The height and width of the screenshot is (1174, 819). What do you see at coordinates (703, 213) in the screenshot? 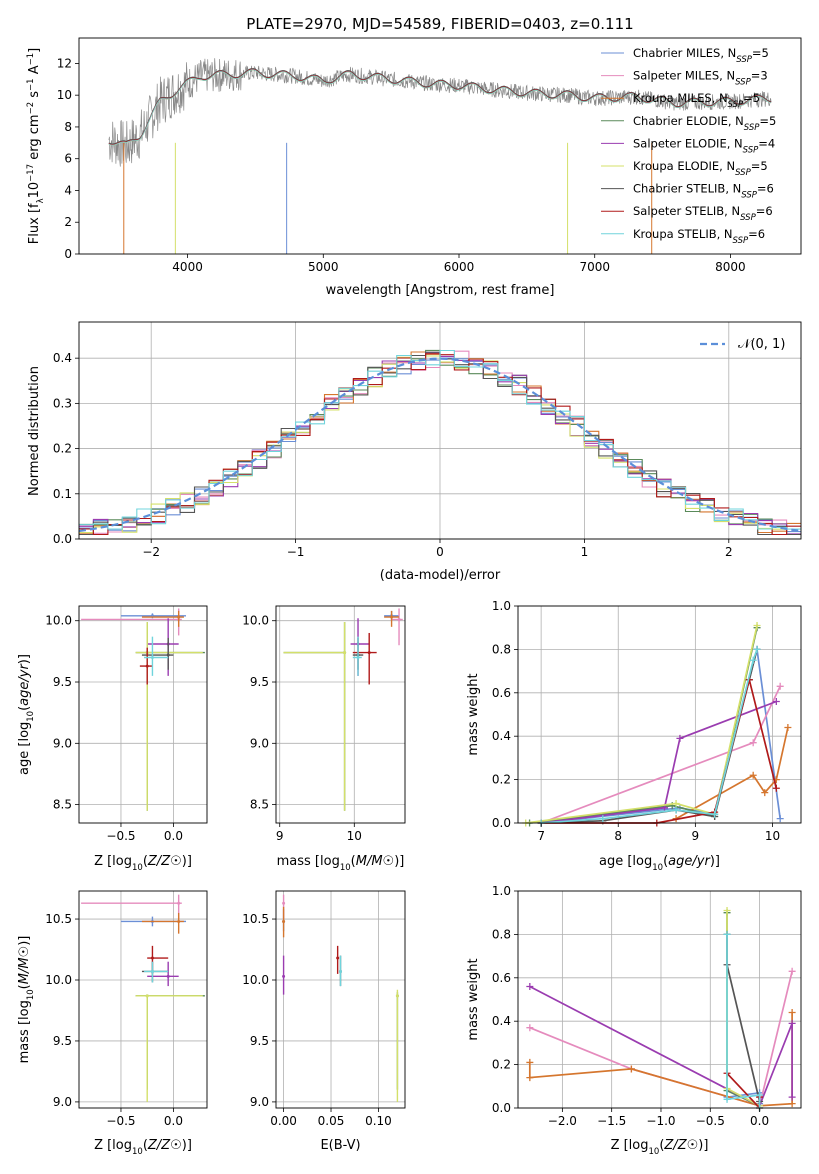
I see `legend-entry: Salpeter STELIB, NSSP=6` at bounding box center [703, 213].